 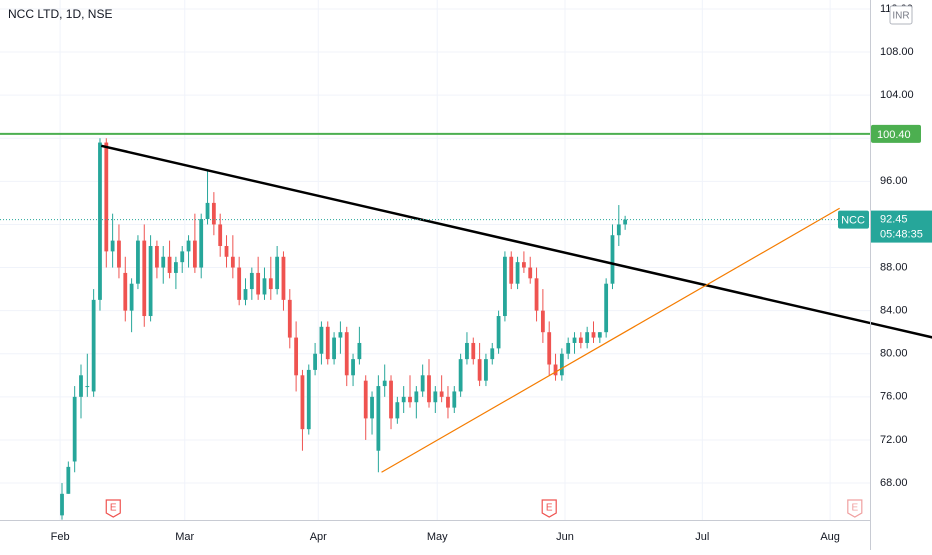 What do you see at coordinates (897, 52) in the screenshot?
I see `y-tick-label: 108.00` at bounding box center [897, 52].